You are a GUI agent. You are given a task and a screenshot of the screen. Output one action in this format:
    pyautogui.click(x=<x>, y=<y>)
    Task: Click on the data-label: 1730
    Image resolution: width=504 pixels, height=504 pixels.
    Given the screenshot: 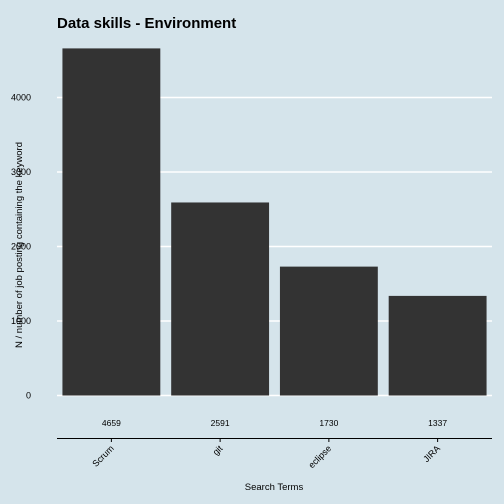 What is the action you would take?
    pyautogui.click(x=328, y=423)
    